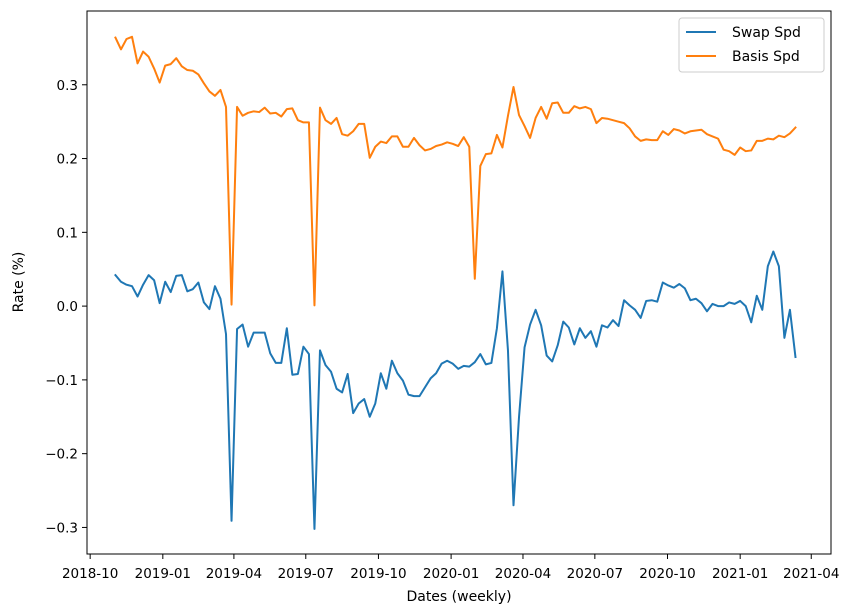 The width and height of the screenshot is (858, 615). What do you see at coordinates (523, 574) in the screenshot?
I see `x-tick-label: 2020-04` at bounding box center [523, 574].